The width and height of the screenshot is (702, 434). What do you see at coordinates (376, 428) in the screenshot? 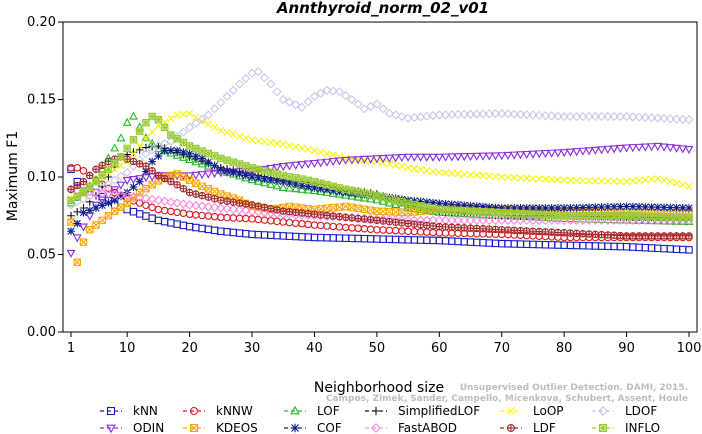
I see `legend-marker` at bounding box center [376, 428].